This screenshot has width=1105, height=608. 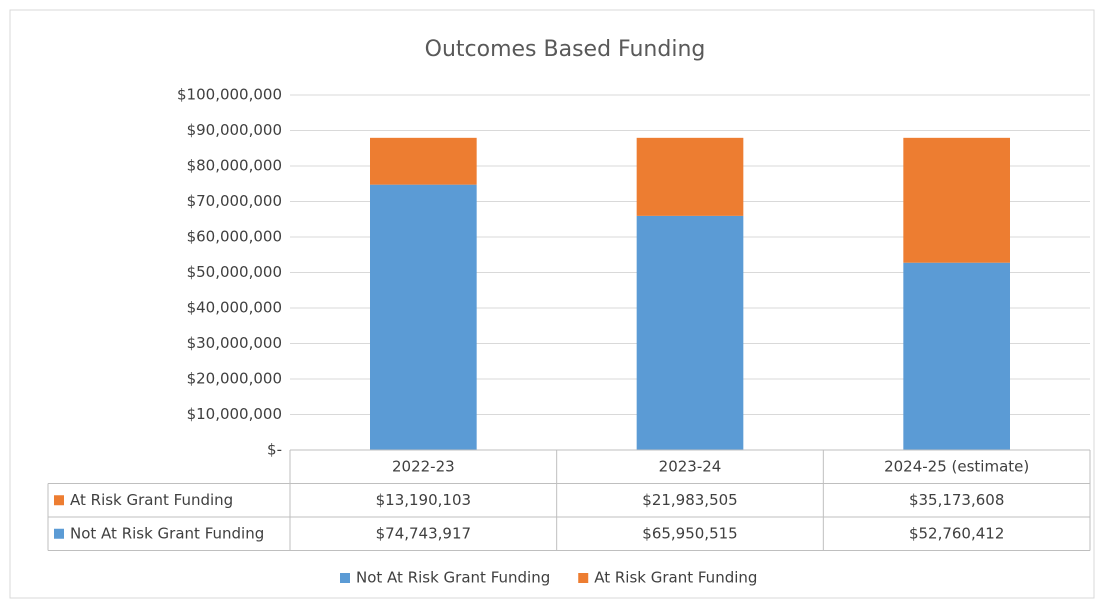 I want to click on data-label: $35,173,608, so click(x=956, y=500).